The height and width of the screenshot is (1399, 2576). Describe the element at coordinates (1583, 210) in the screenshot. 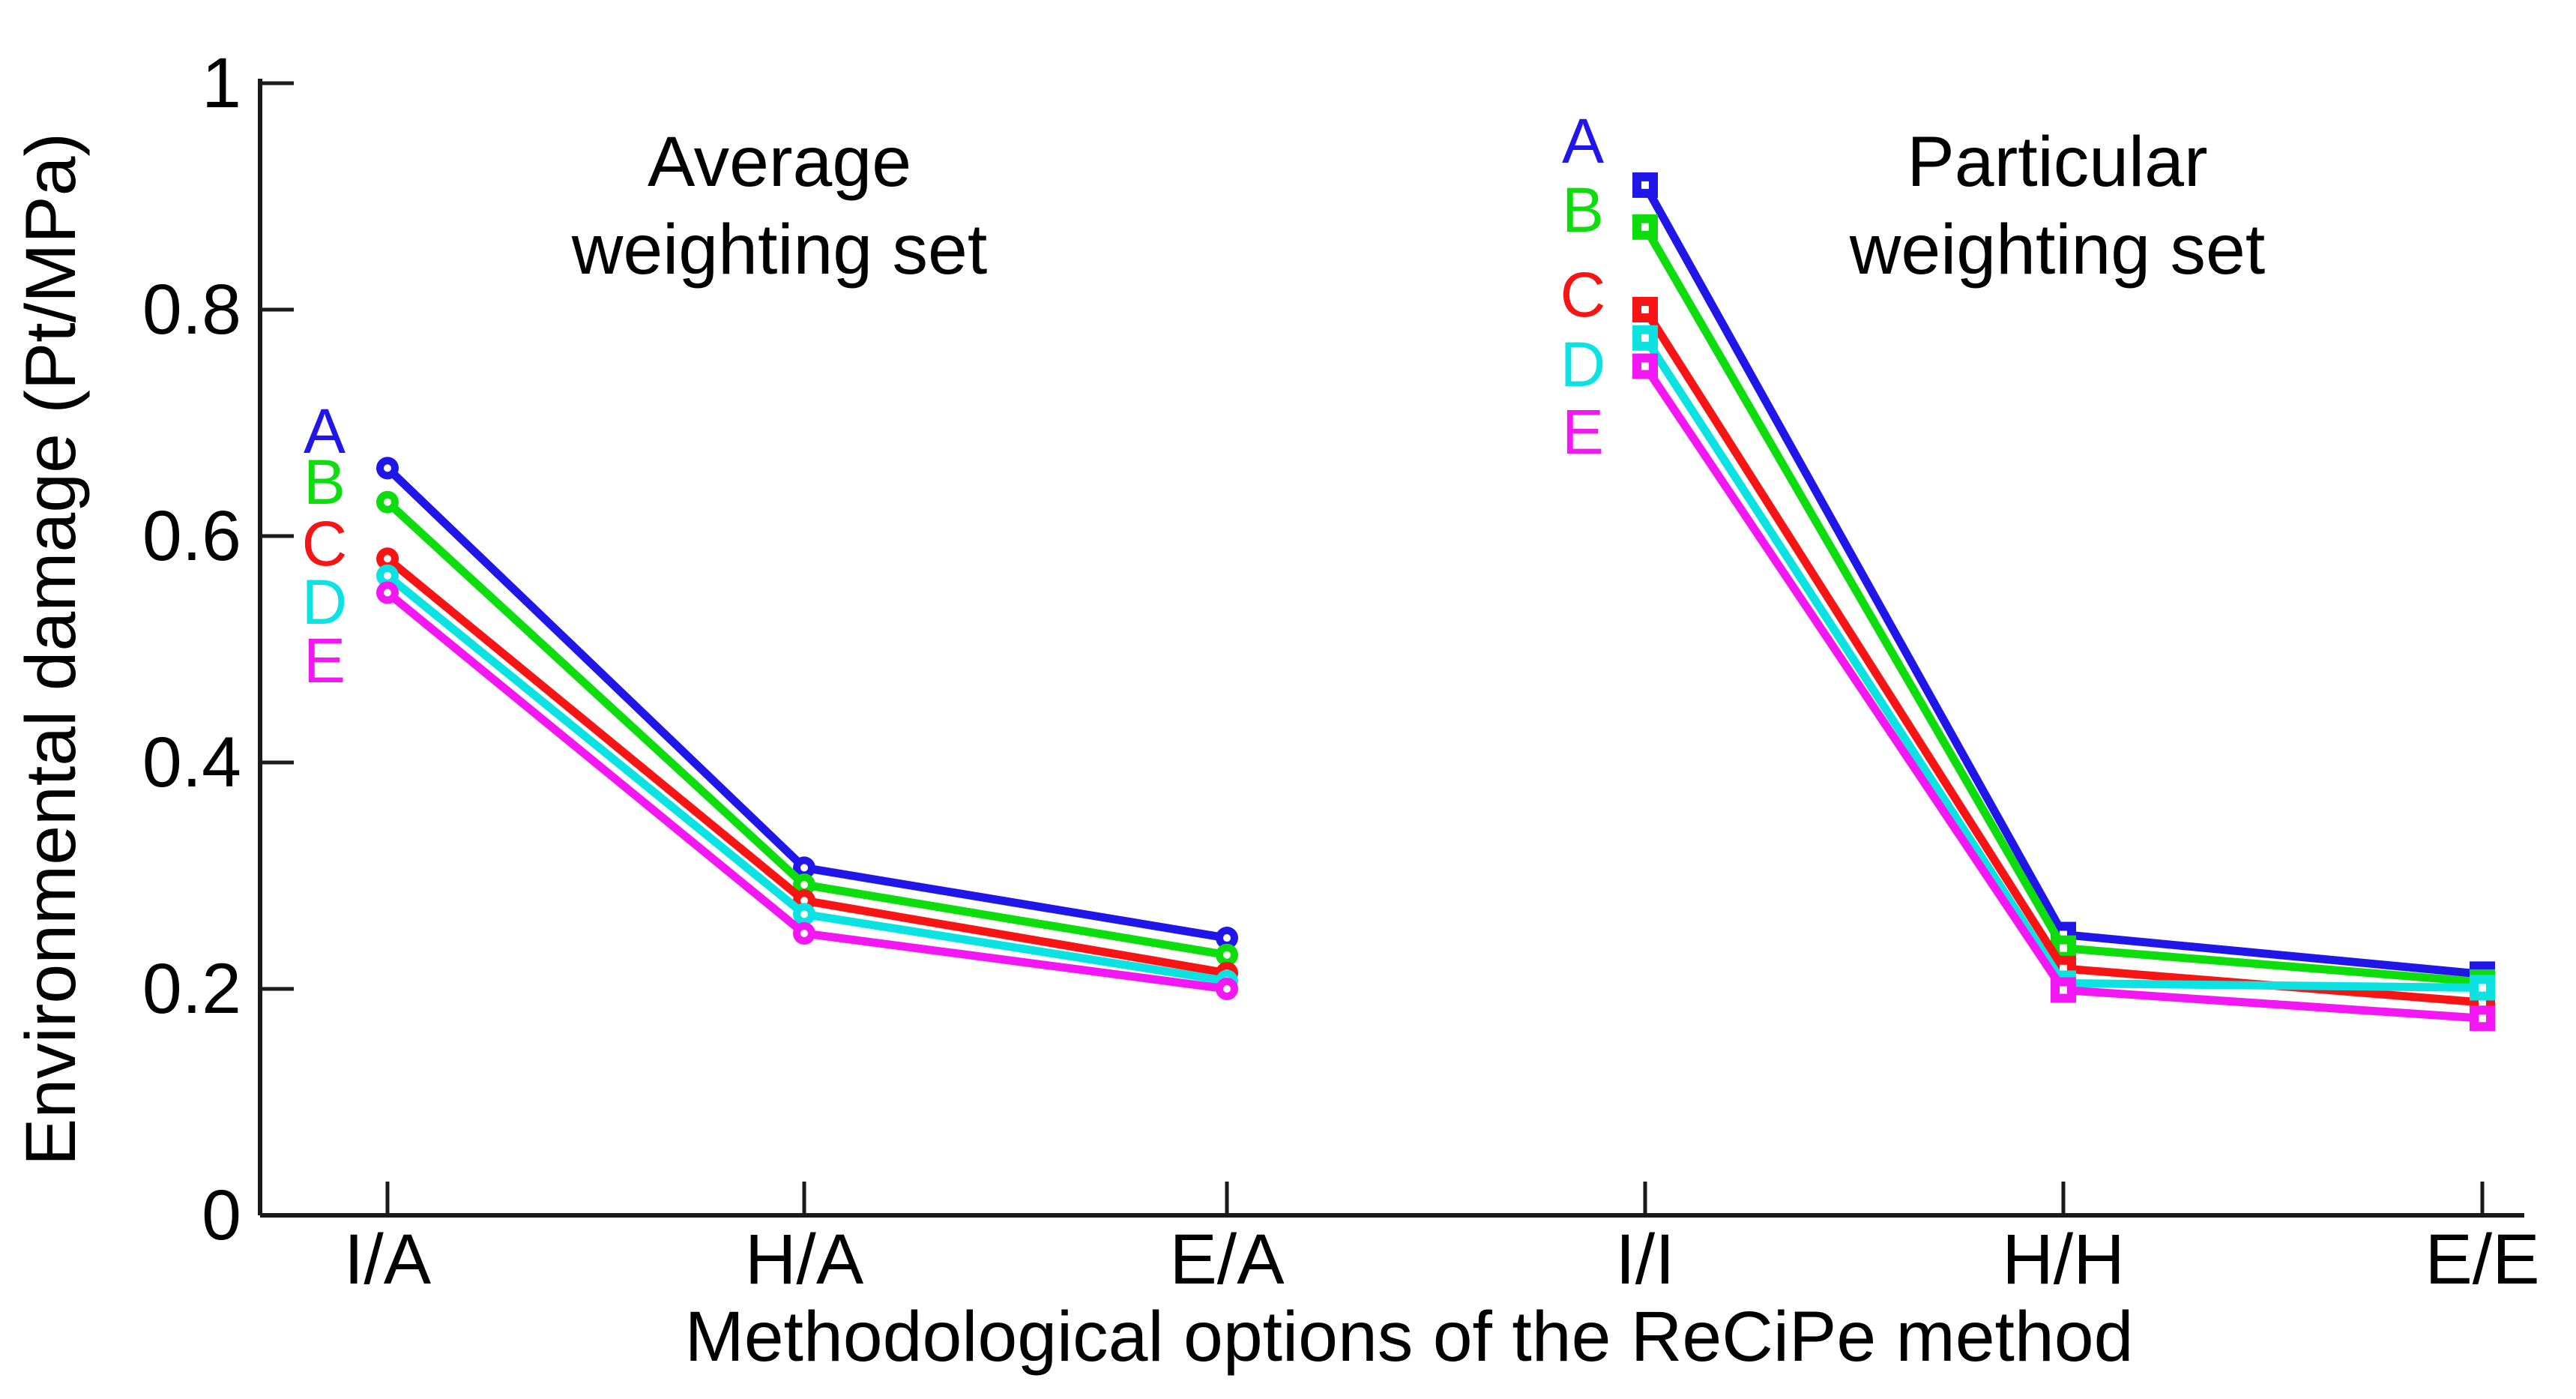

I see `series-letter-b-right: B` at that location.